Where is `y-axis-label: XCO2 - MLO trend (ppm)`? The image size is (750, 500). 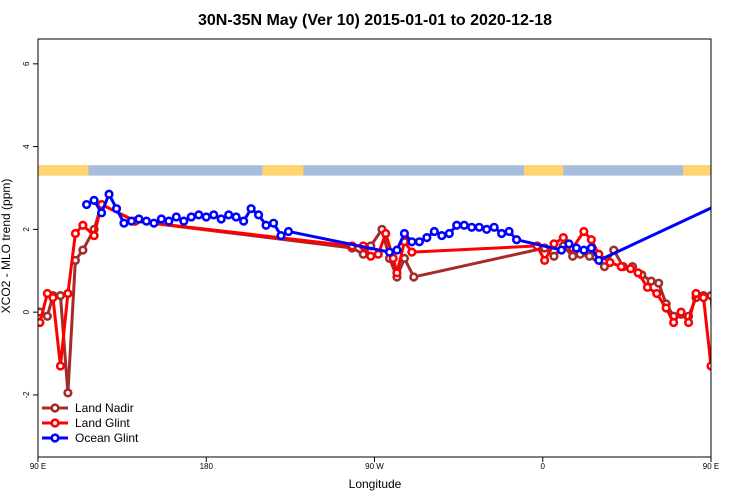 y-axis-label: XCO2 - MLO trend (ppm) is located at coordinates (6, 246).